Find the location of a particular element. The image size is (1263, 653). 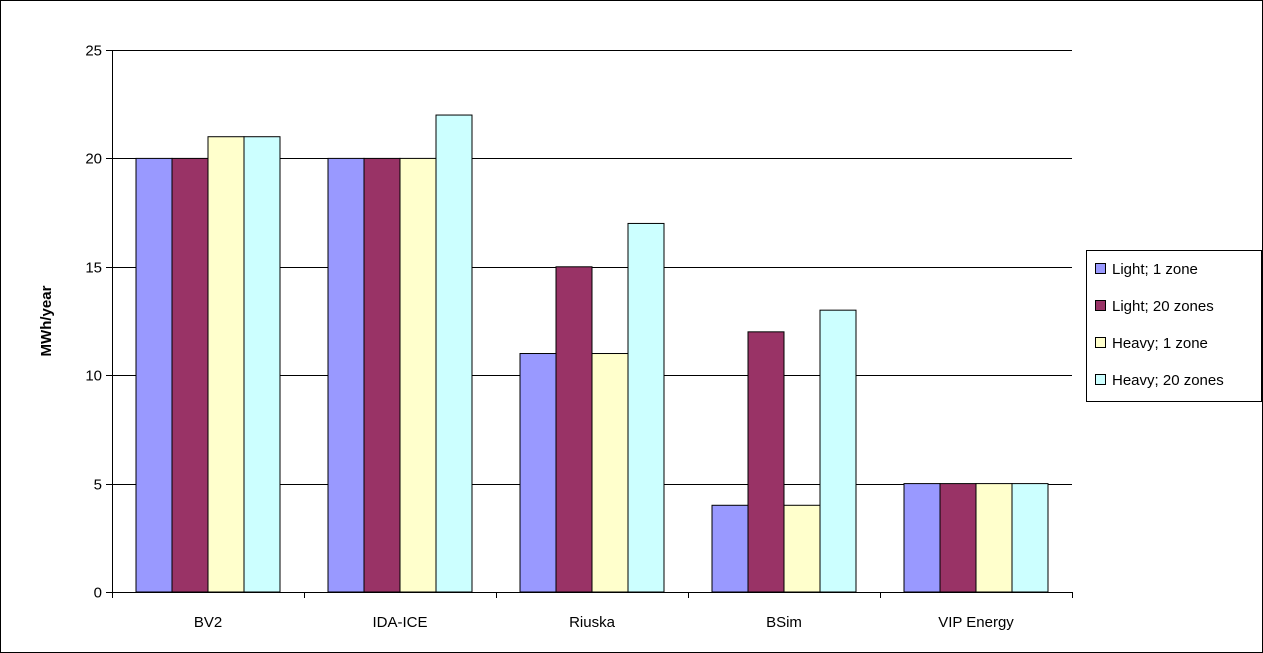

x-tick-label: VIP Energy is located at coordinates (976, 622).